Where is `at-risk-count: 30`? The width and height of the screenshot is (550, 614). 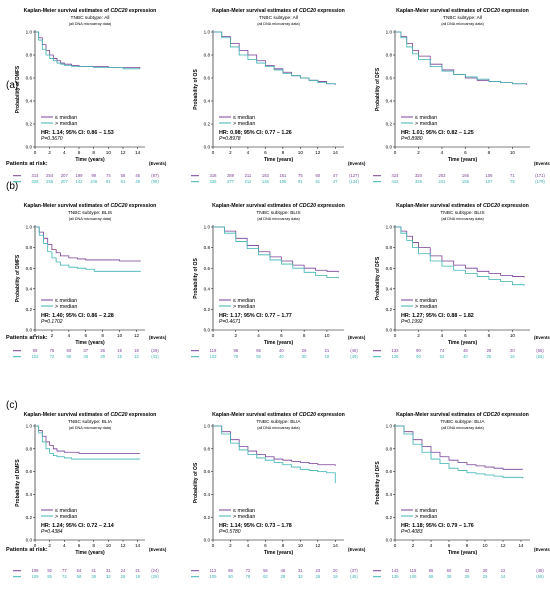 at-risk-count: 30 is located at coordinates (485, 570).